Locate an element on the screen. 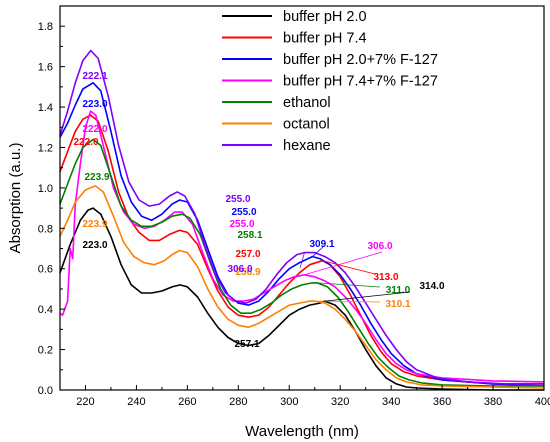  peak-label-0: 222.1 is located at coordinates (94, 76).